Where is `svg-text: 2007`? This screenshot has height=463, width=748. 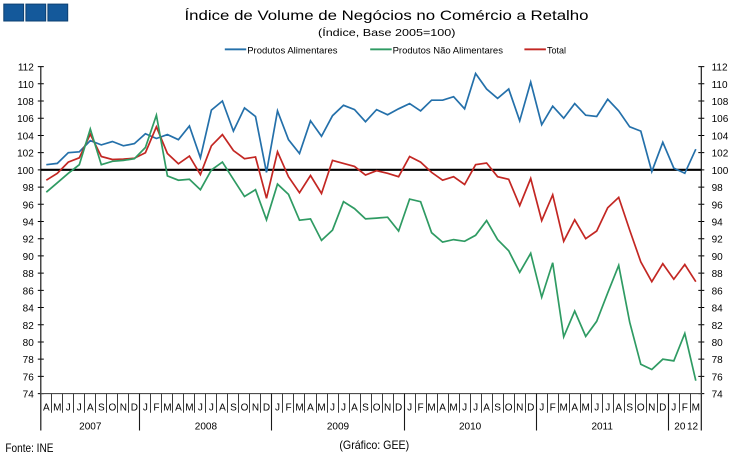
svg-text: 2007 is located at coordinates (90, 427).